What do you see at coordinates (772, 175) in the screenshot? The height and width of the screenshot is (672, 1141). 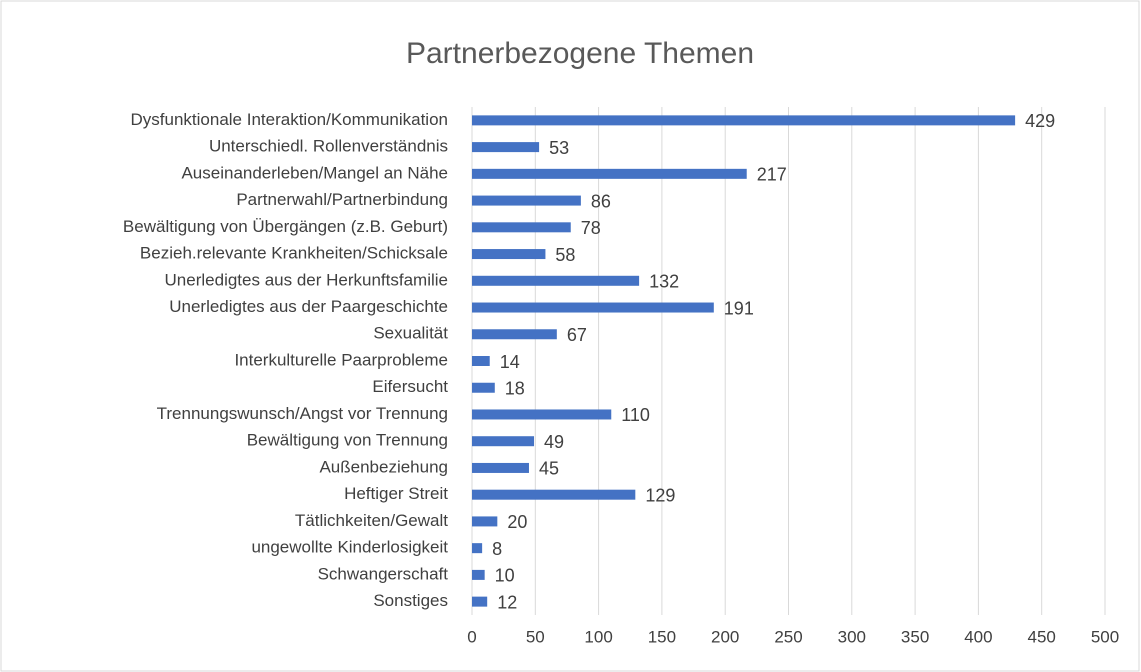 I see `data-label: 217` at bounding box center [772, 175].